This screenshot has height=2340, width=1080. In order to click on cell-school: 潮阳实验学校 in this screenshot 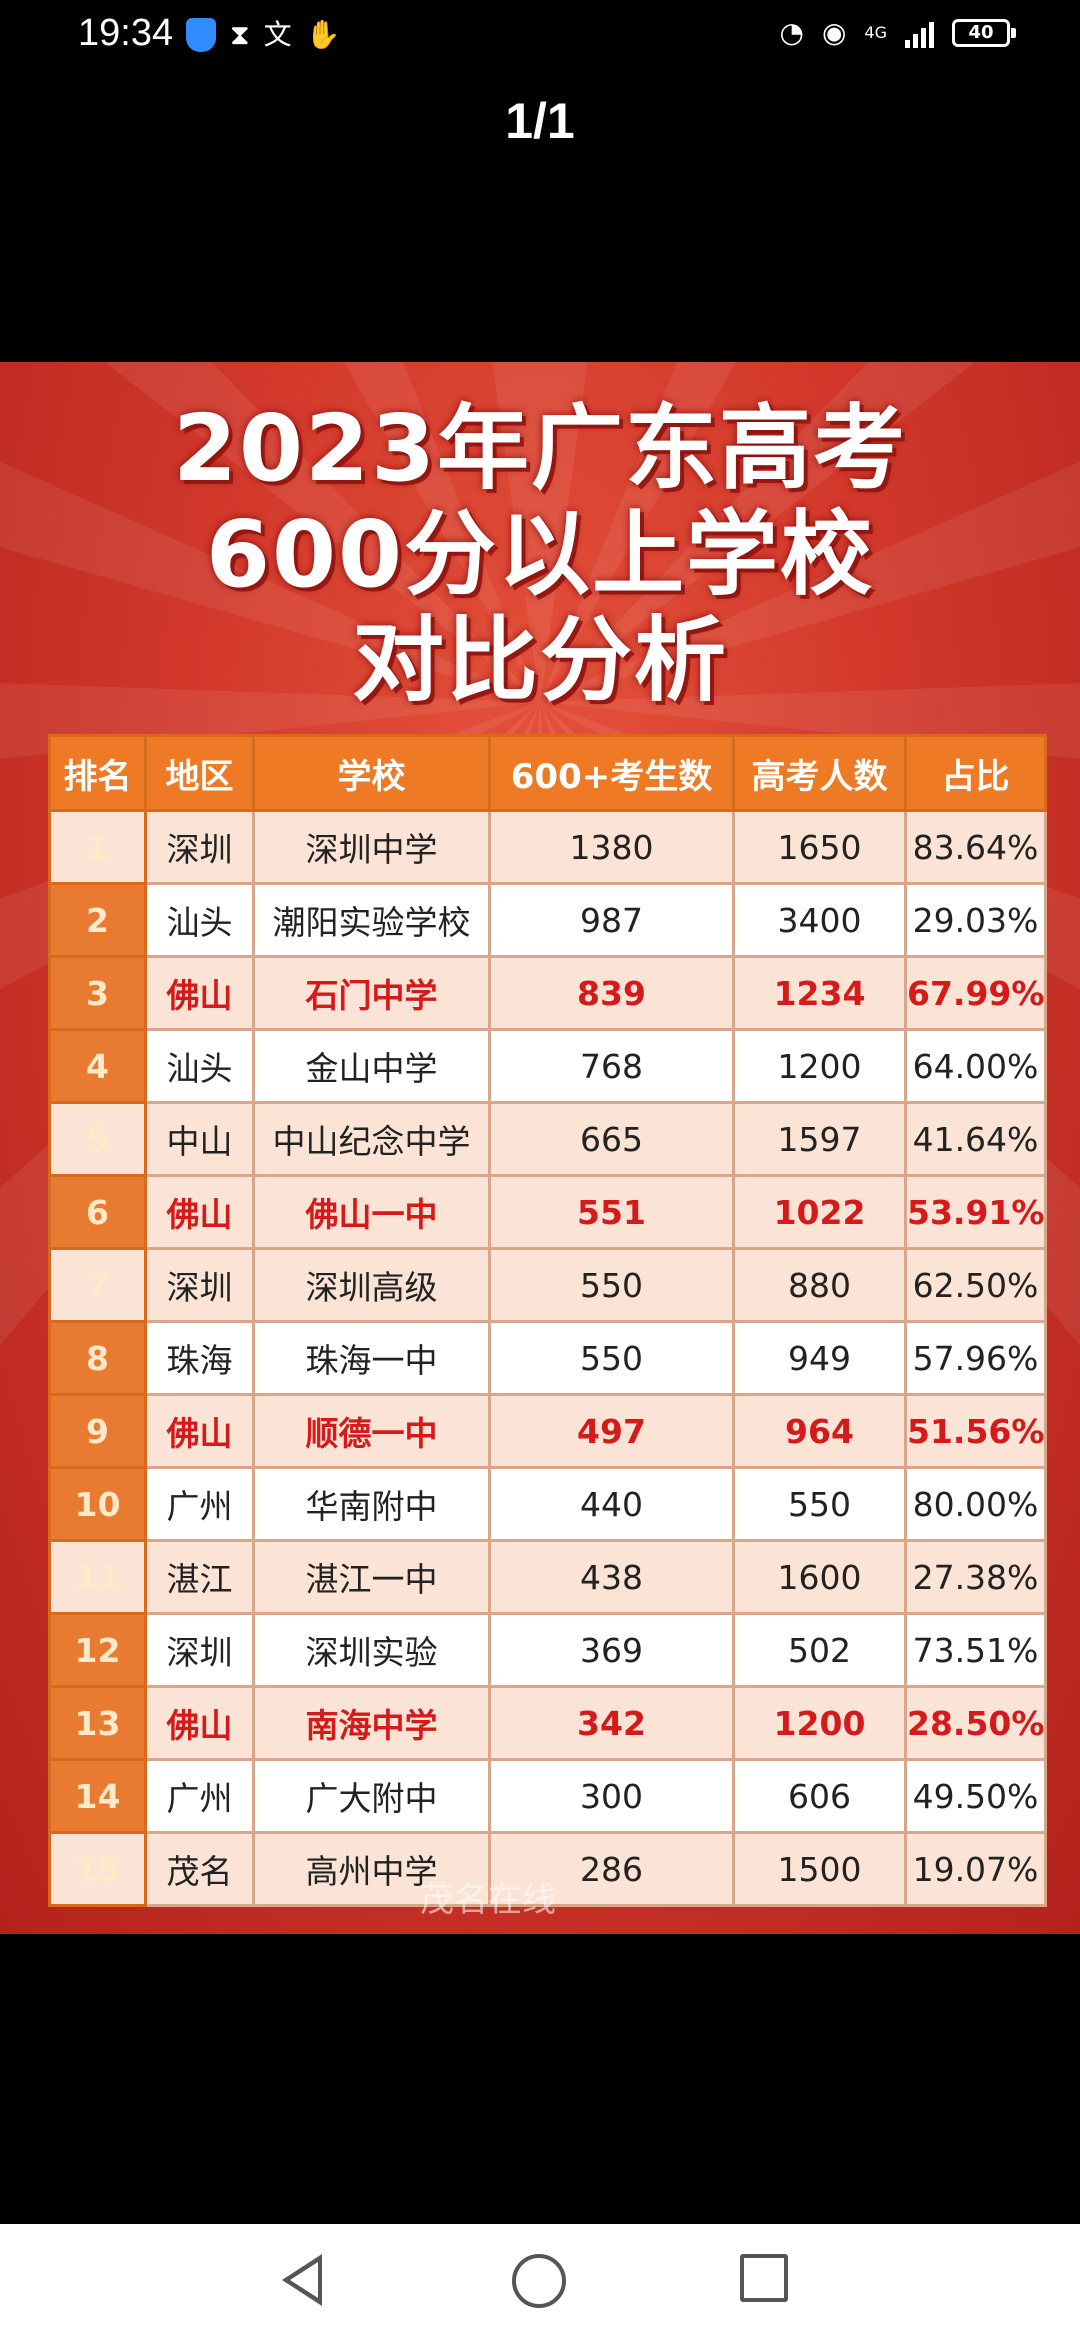, I will do `click(371, 920)`.